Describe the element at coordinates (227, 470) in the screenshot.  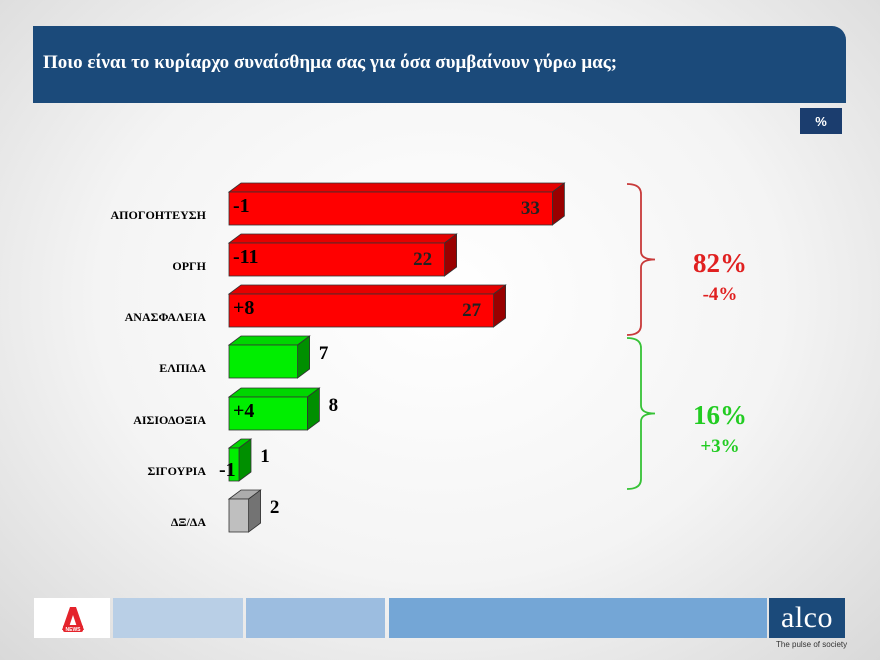
I see `change-label-5: -1` at that location.